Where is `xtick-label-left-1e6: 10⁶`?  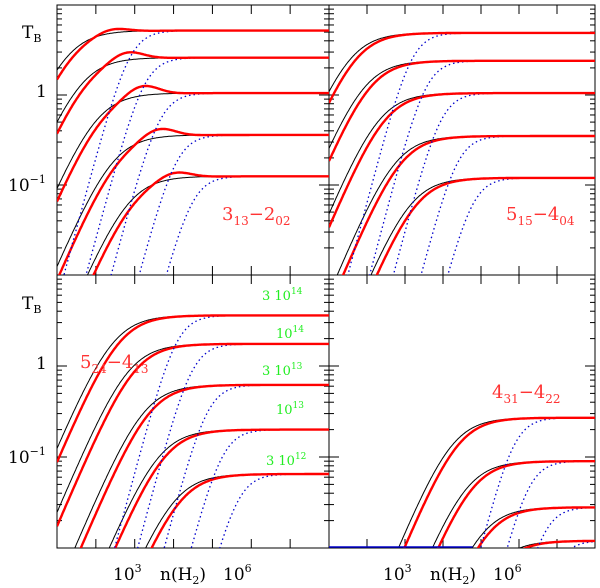 xtick-label-left-1e6: 10⁶ is located at coordinates (237, 573).